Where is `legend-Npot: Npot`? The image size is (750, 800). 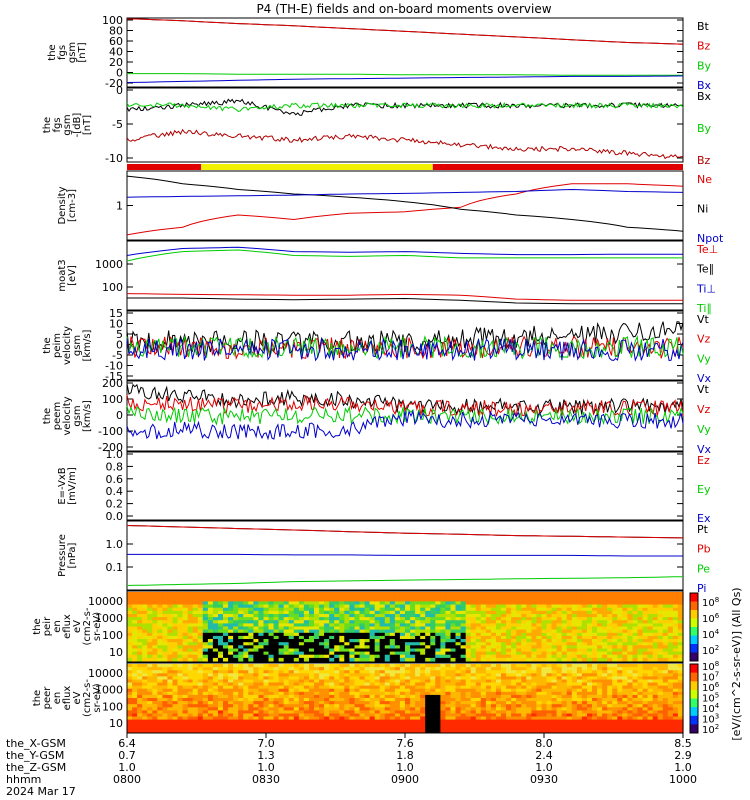
legend-Npot: Npot is located at coordinates (710, 238).